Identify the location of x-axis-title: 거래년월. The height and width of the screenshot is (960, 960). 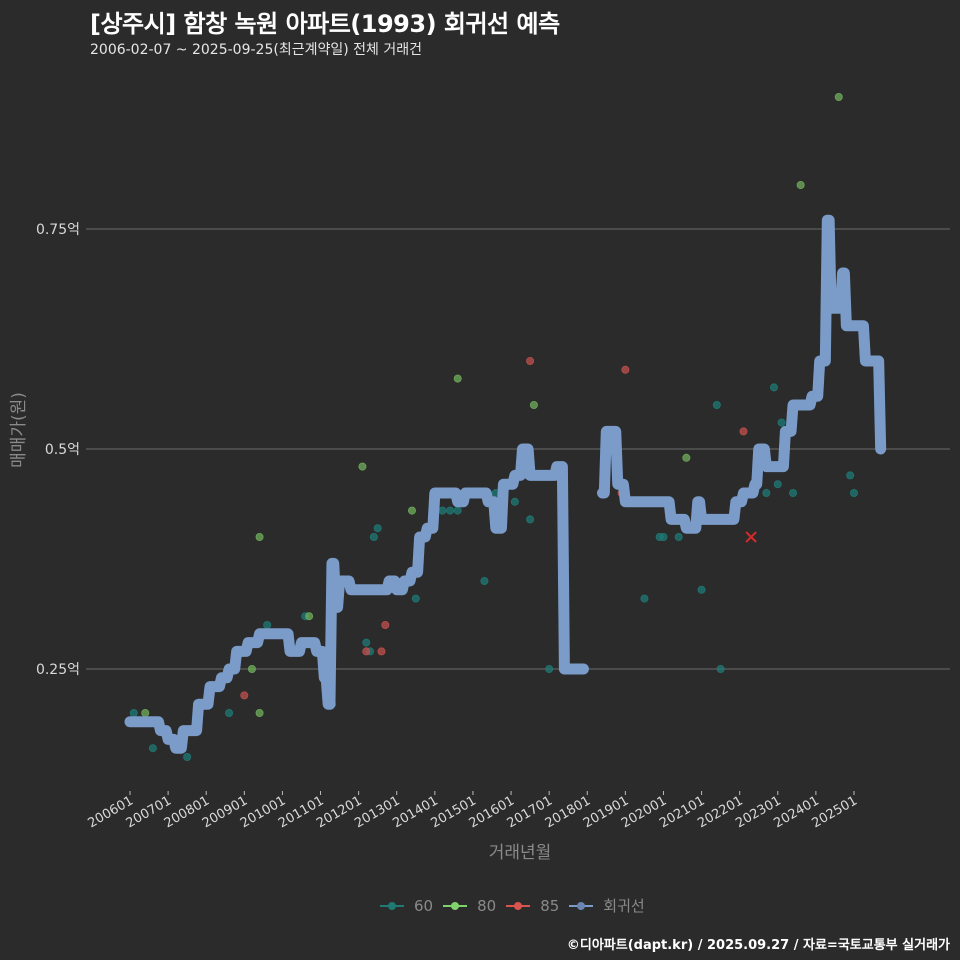
(520, 853).